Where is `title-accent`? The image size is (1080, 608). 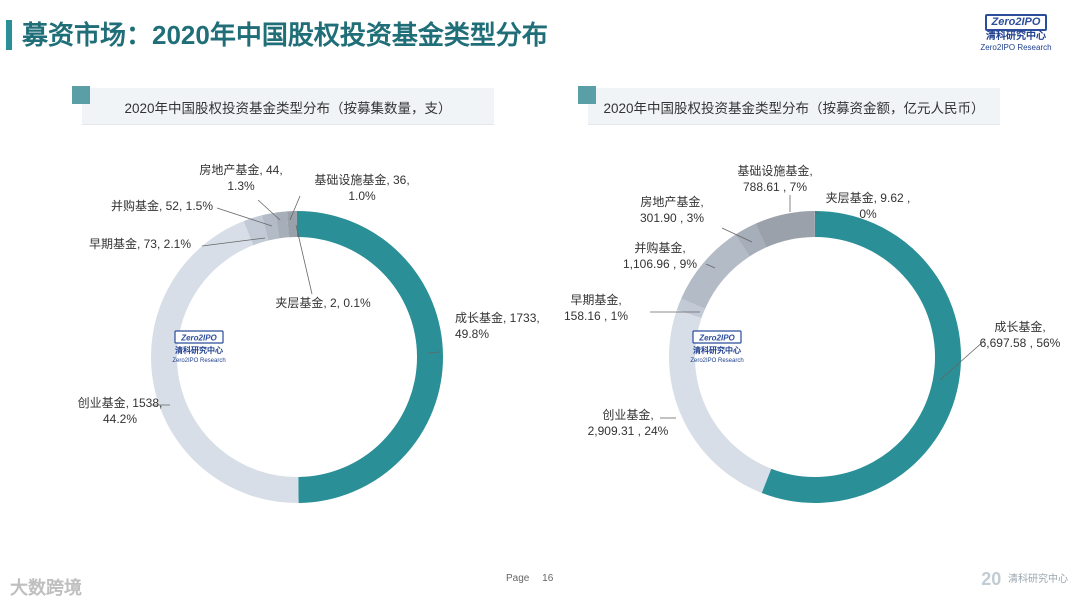
title-accent is located at coordinates (9, 35).